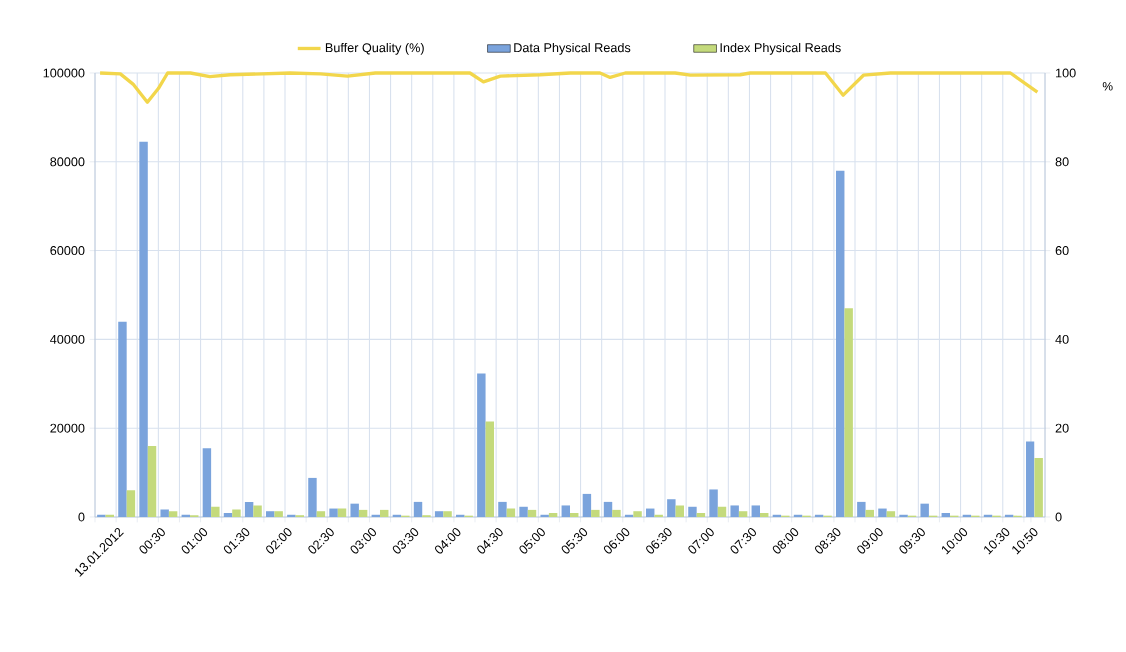 The width and height of the screenshot is (1126, 652). Describe the element at coordinates (64, 73) in the screenshot. I see `y-tick-label: 100000` at that location.